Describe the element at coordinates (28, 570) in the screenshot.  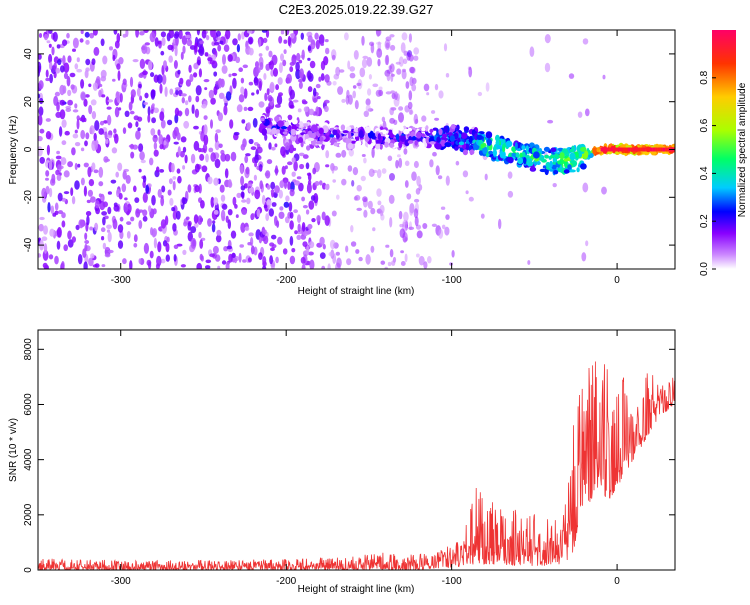
I see `y-tick-label: 0` at that location.